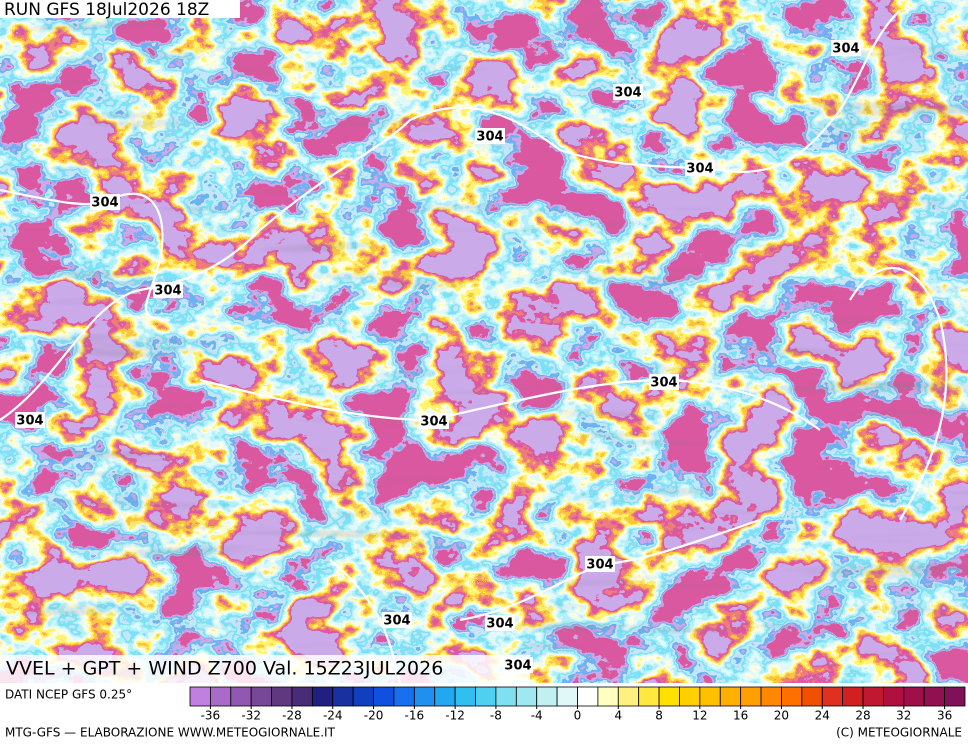 The height and width of the screenshot is (745, 968). Describe the element at coordinates (903, 716) in the screenshot. I see `colorbar-tick-label: 32` at that location.